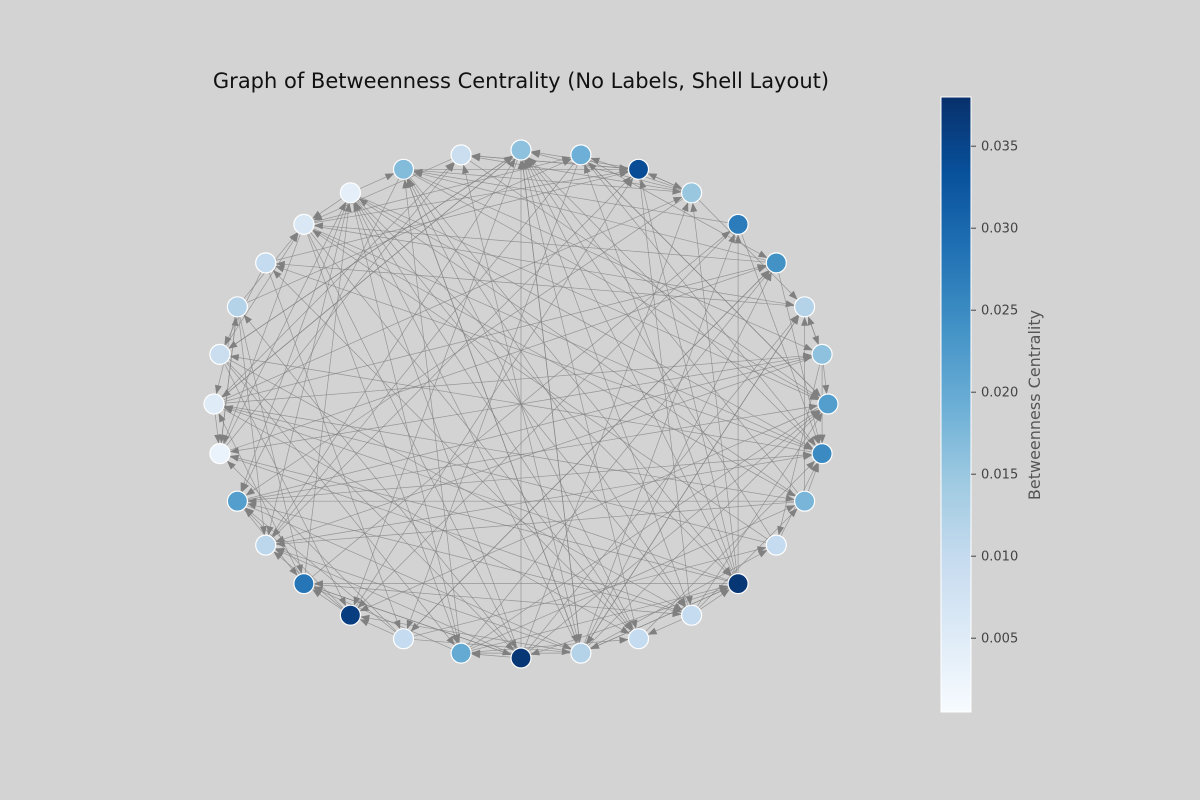 Image resolution: width=1200 pixels, height=800 pixels. What do you see at coordinates (1034, 405) in the screenshot?
I see `colorbar-label: Betweenness Centrality` at bounding box center [1034, 405].